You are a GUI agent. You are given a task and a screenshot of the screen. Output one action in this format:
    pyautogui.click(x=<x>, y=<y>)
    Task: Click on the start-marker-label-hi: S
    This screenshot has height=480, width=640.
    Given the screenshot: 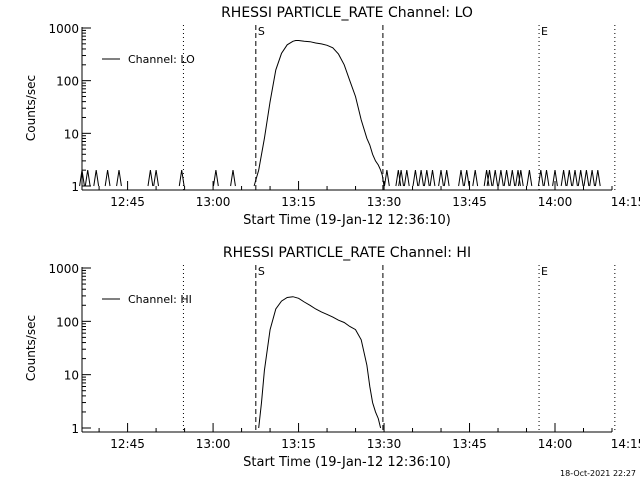 What is the action you would take?
    pyautogui.click(x=261, y=271)
    